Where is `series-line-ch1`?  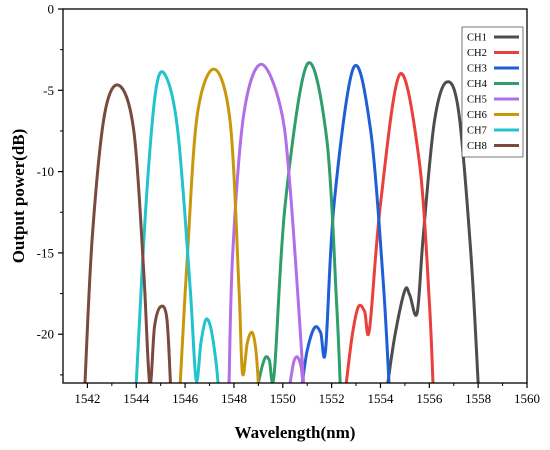 series-line-ch1 is located at coordinates (433, 231).